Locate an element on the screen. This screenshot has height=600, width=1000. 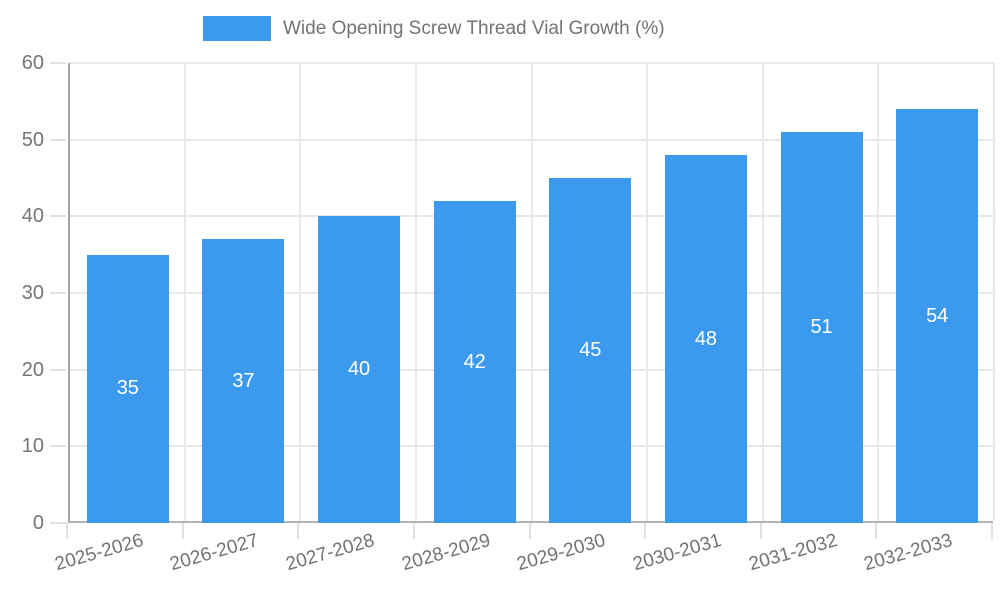
bar-value-label: 45 is located at coordinates (590, 350).